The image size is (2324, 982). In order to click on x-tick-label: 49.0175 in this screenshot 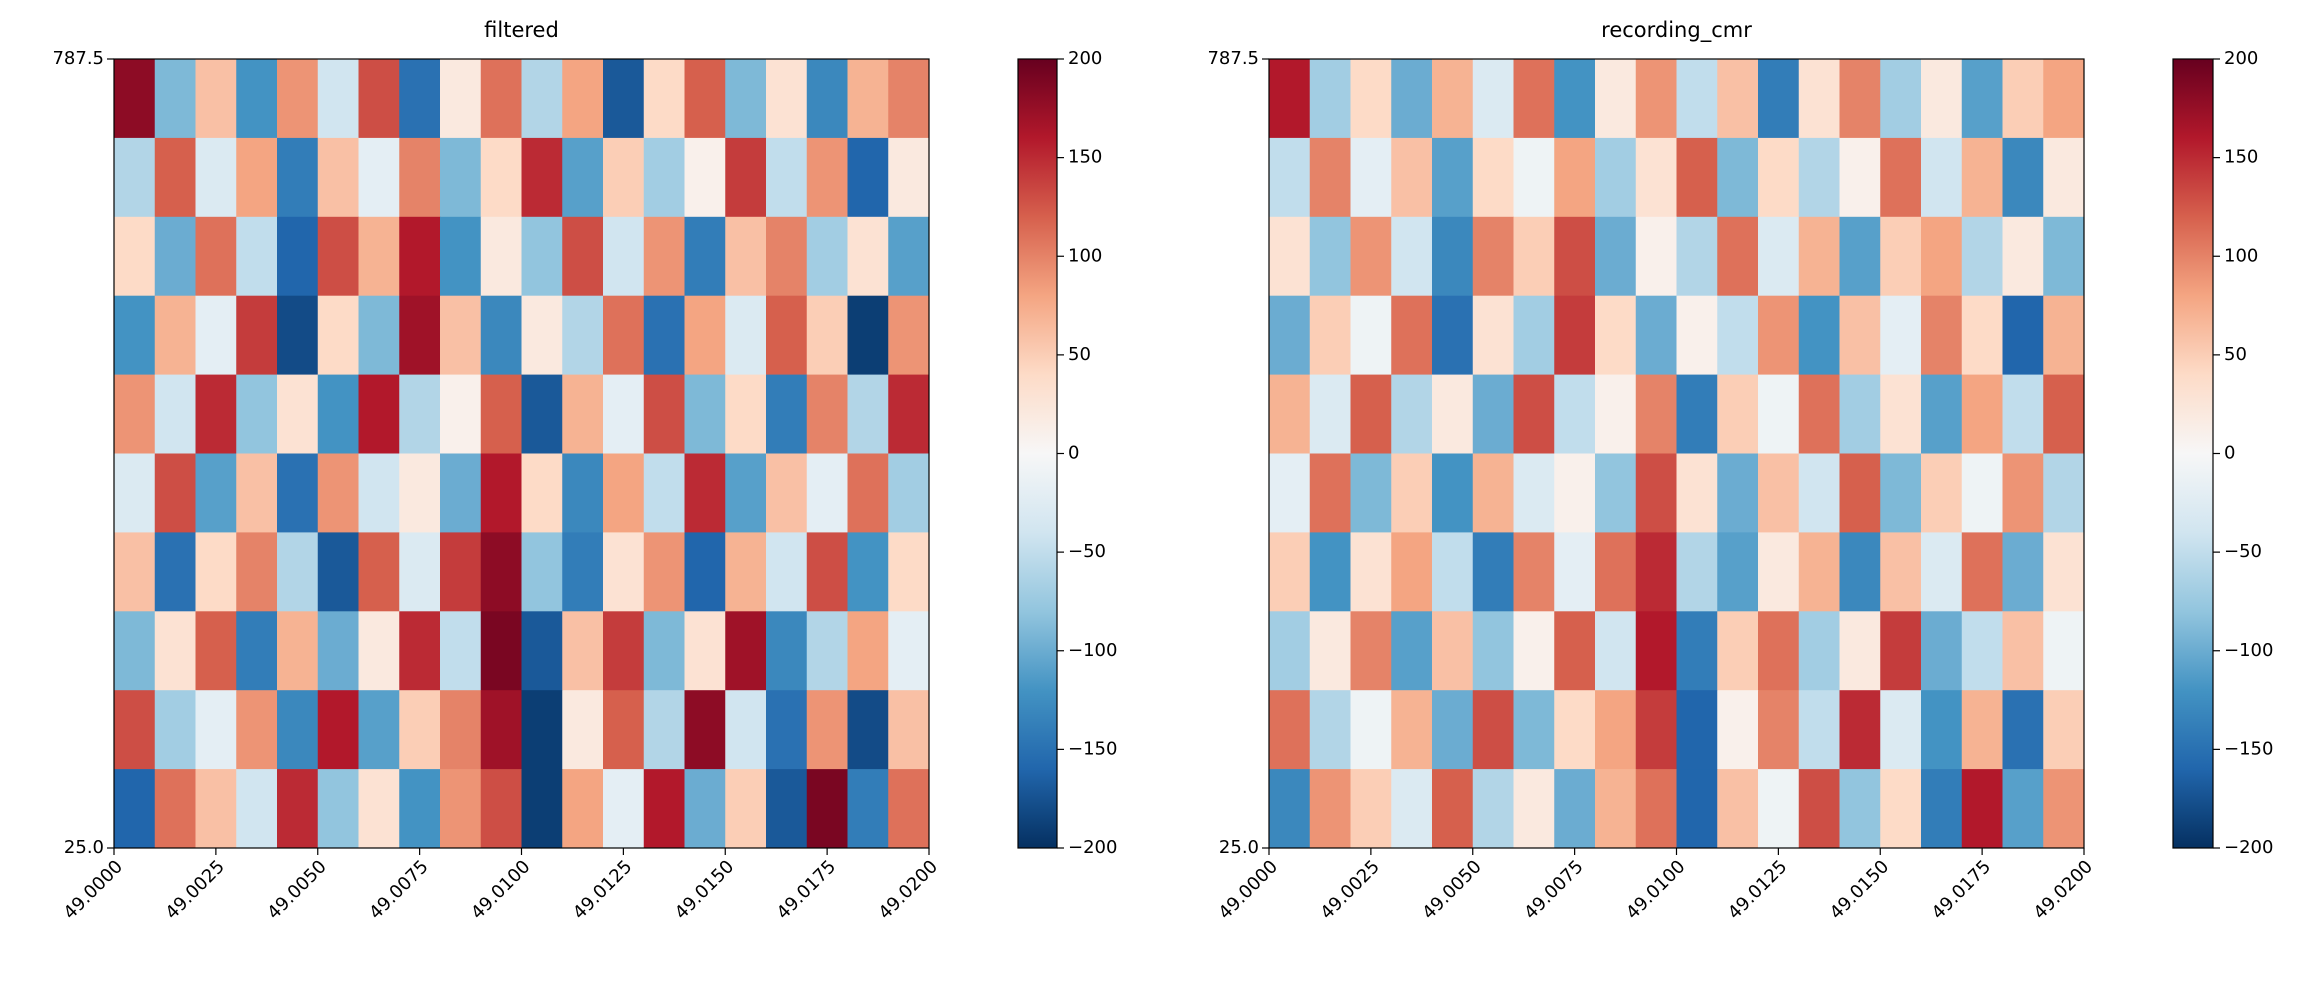, I will do `click(806, 889)`.